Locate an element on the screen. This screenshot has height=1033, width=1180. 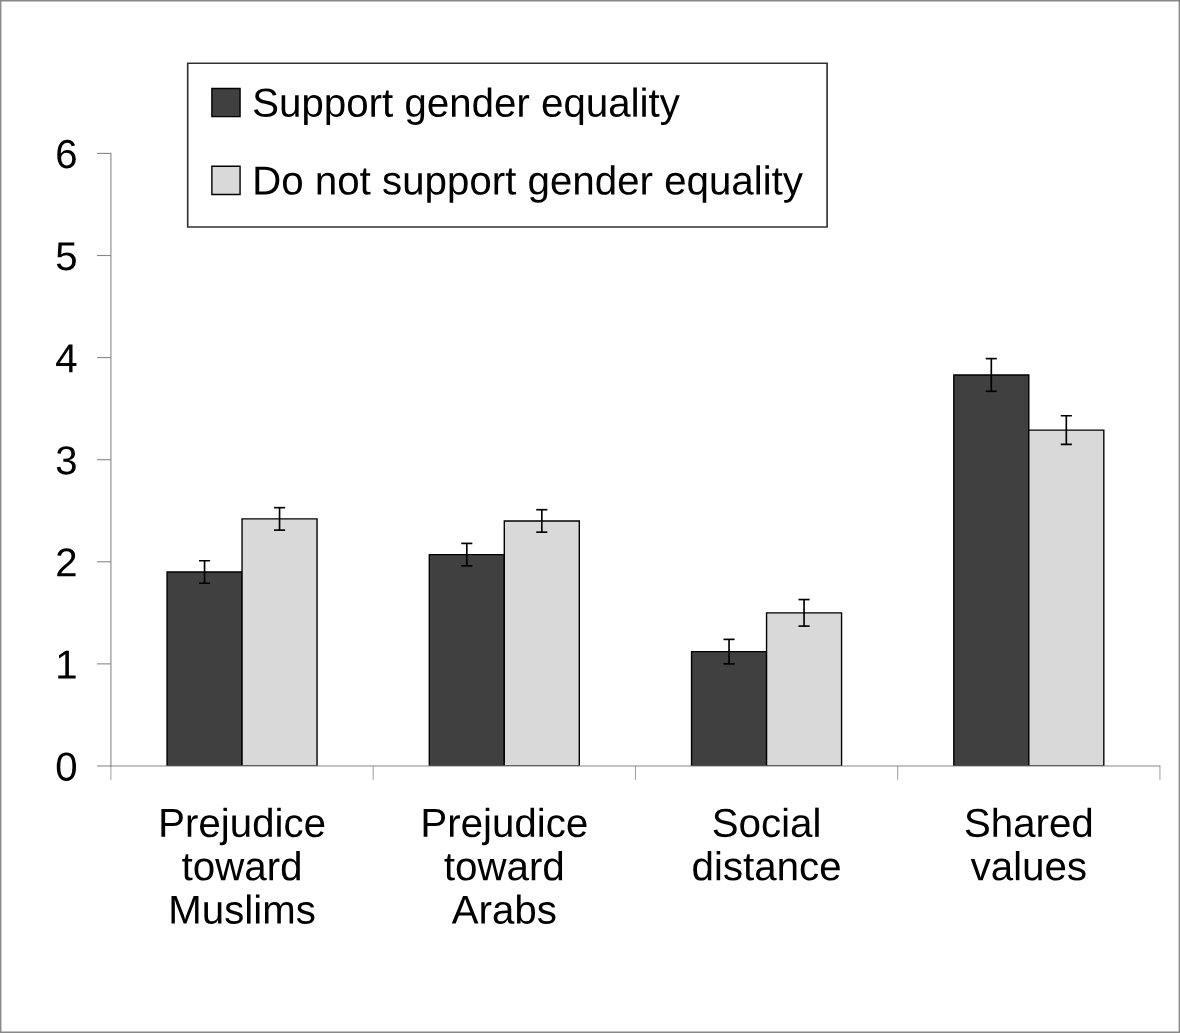
x-tick-label: Social distance is located at coordinates (766, 844).